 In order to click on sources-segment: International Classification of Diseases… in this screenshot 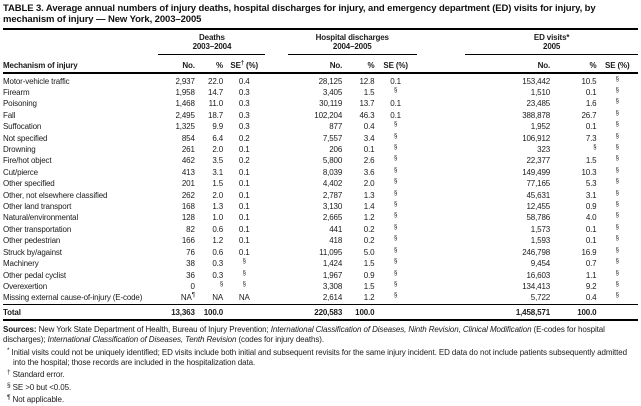, I will do `click(142, 340)`.